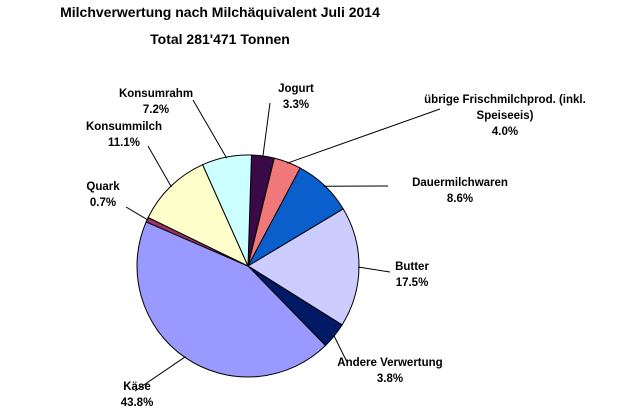 Image resolution: width=620 pixels, height=420 pixels. What do you see at coordinates (124, 135) in the screenshot?
I see `slice-label-konsummilch: Konsummilch 11.1%` at bounding box center [124, 135].